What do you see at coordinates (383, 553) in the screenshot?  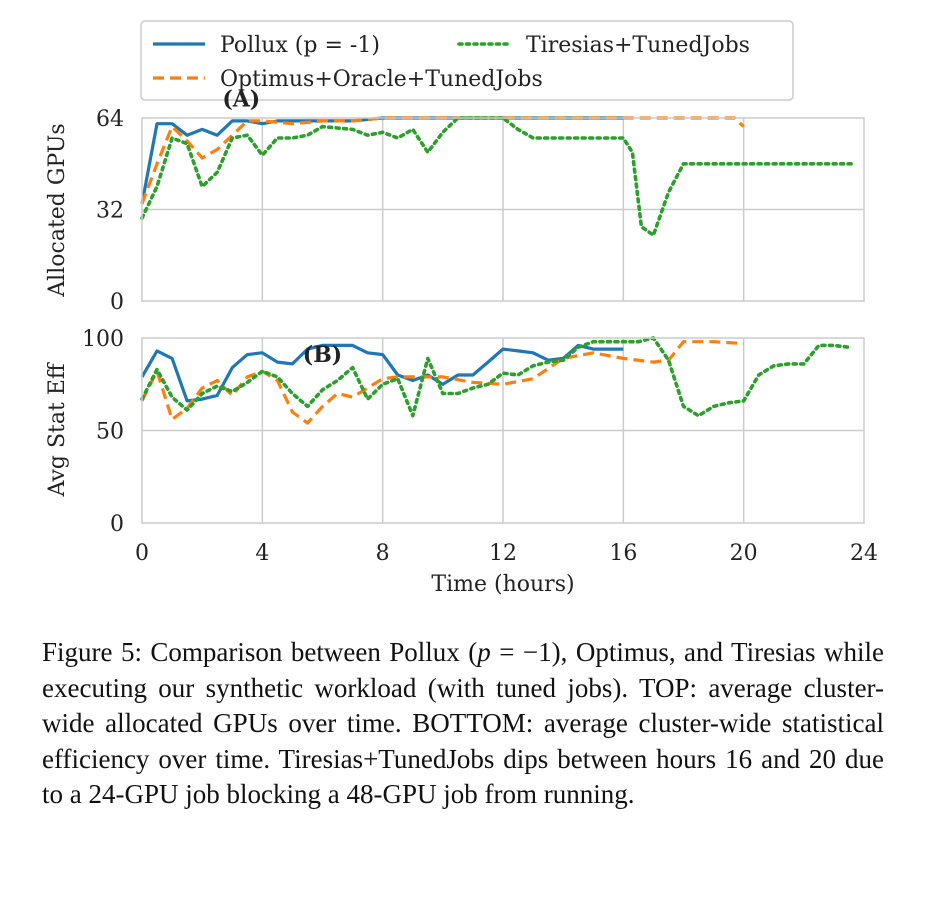 I see `xtick-label: 8` at bounding box center [383, 553].